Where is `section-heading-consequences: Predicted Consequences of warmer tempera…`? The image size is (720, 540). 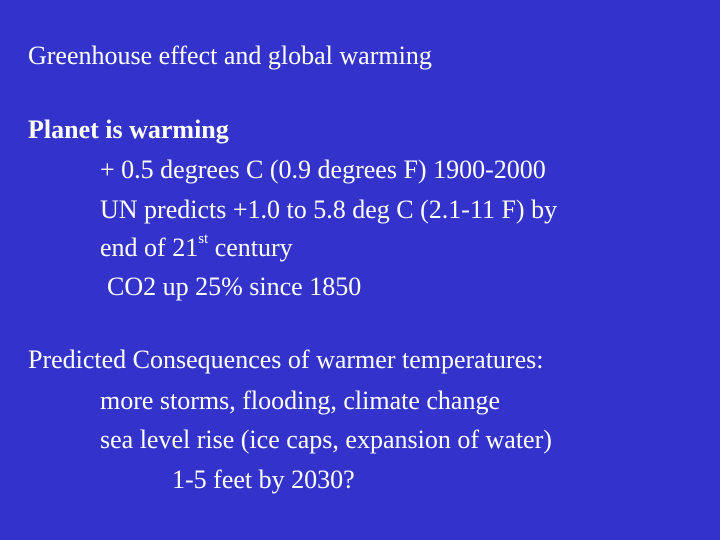
section-heading-consequences: Predicted Consequences of warmer tempera… is located at coordinates (286, 359).